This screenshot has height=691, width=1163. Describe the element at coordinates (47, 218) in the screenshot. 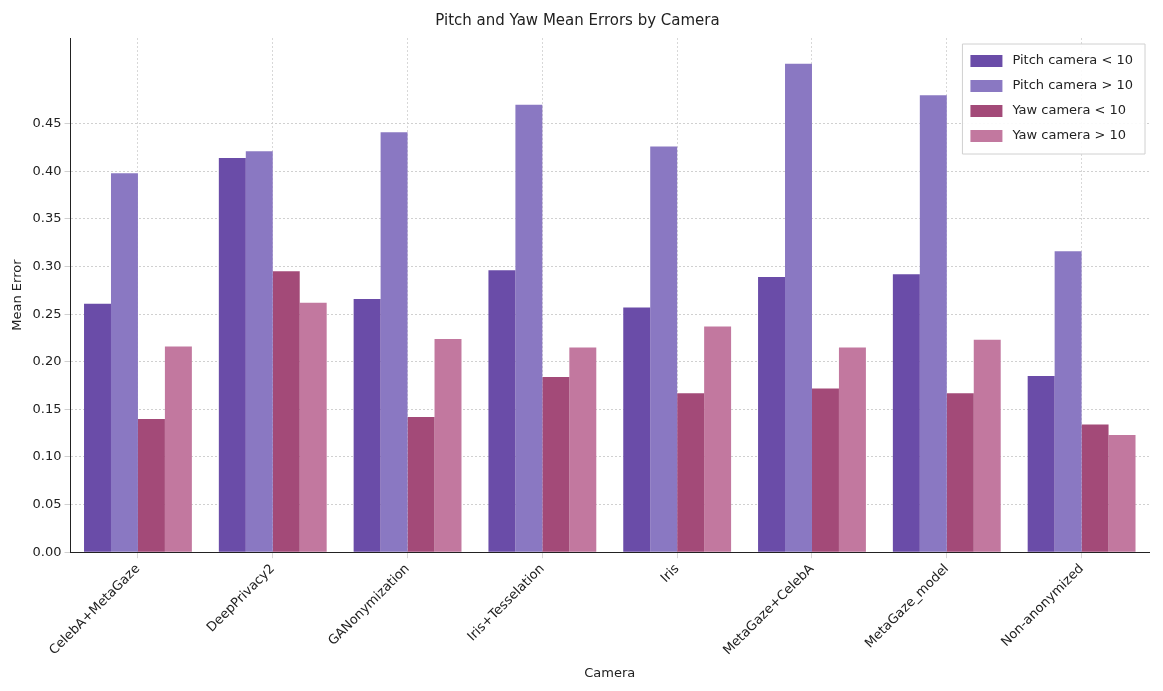

I see `y-tick-label: 0.35` at that location.